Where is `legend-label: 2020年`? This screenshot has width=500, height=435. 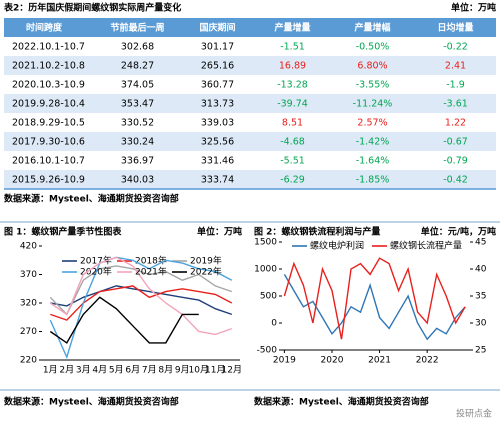 legend-label: 2020年 is located at coordinates (96, 272).